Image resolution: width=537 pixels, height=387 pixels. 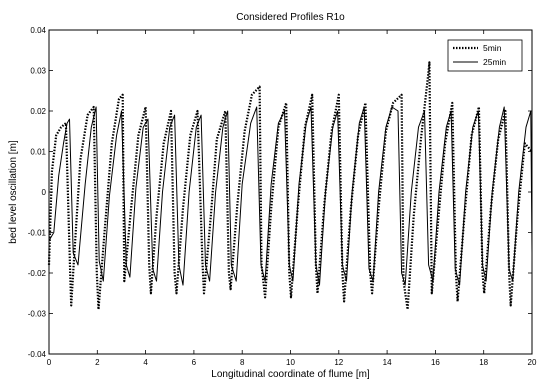 I want to click on chart-title: Considered Profiles R1o, so click(x=290, y=17).